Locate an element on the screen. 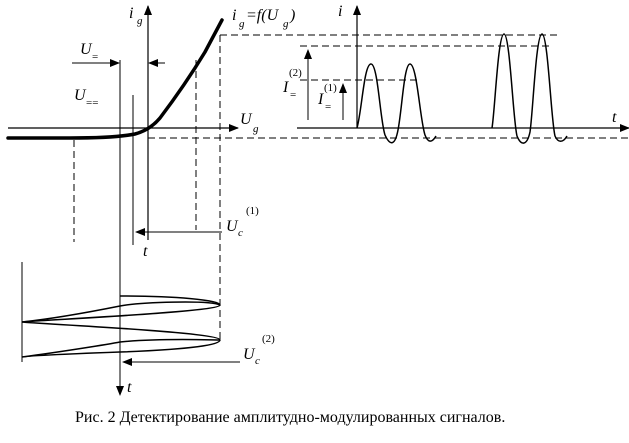 The width and height of the screenshot is (629, 443). i-axis-label: i is located at coordinates (340, 11).